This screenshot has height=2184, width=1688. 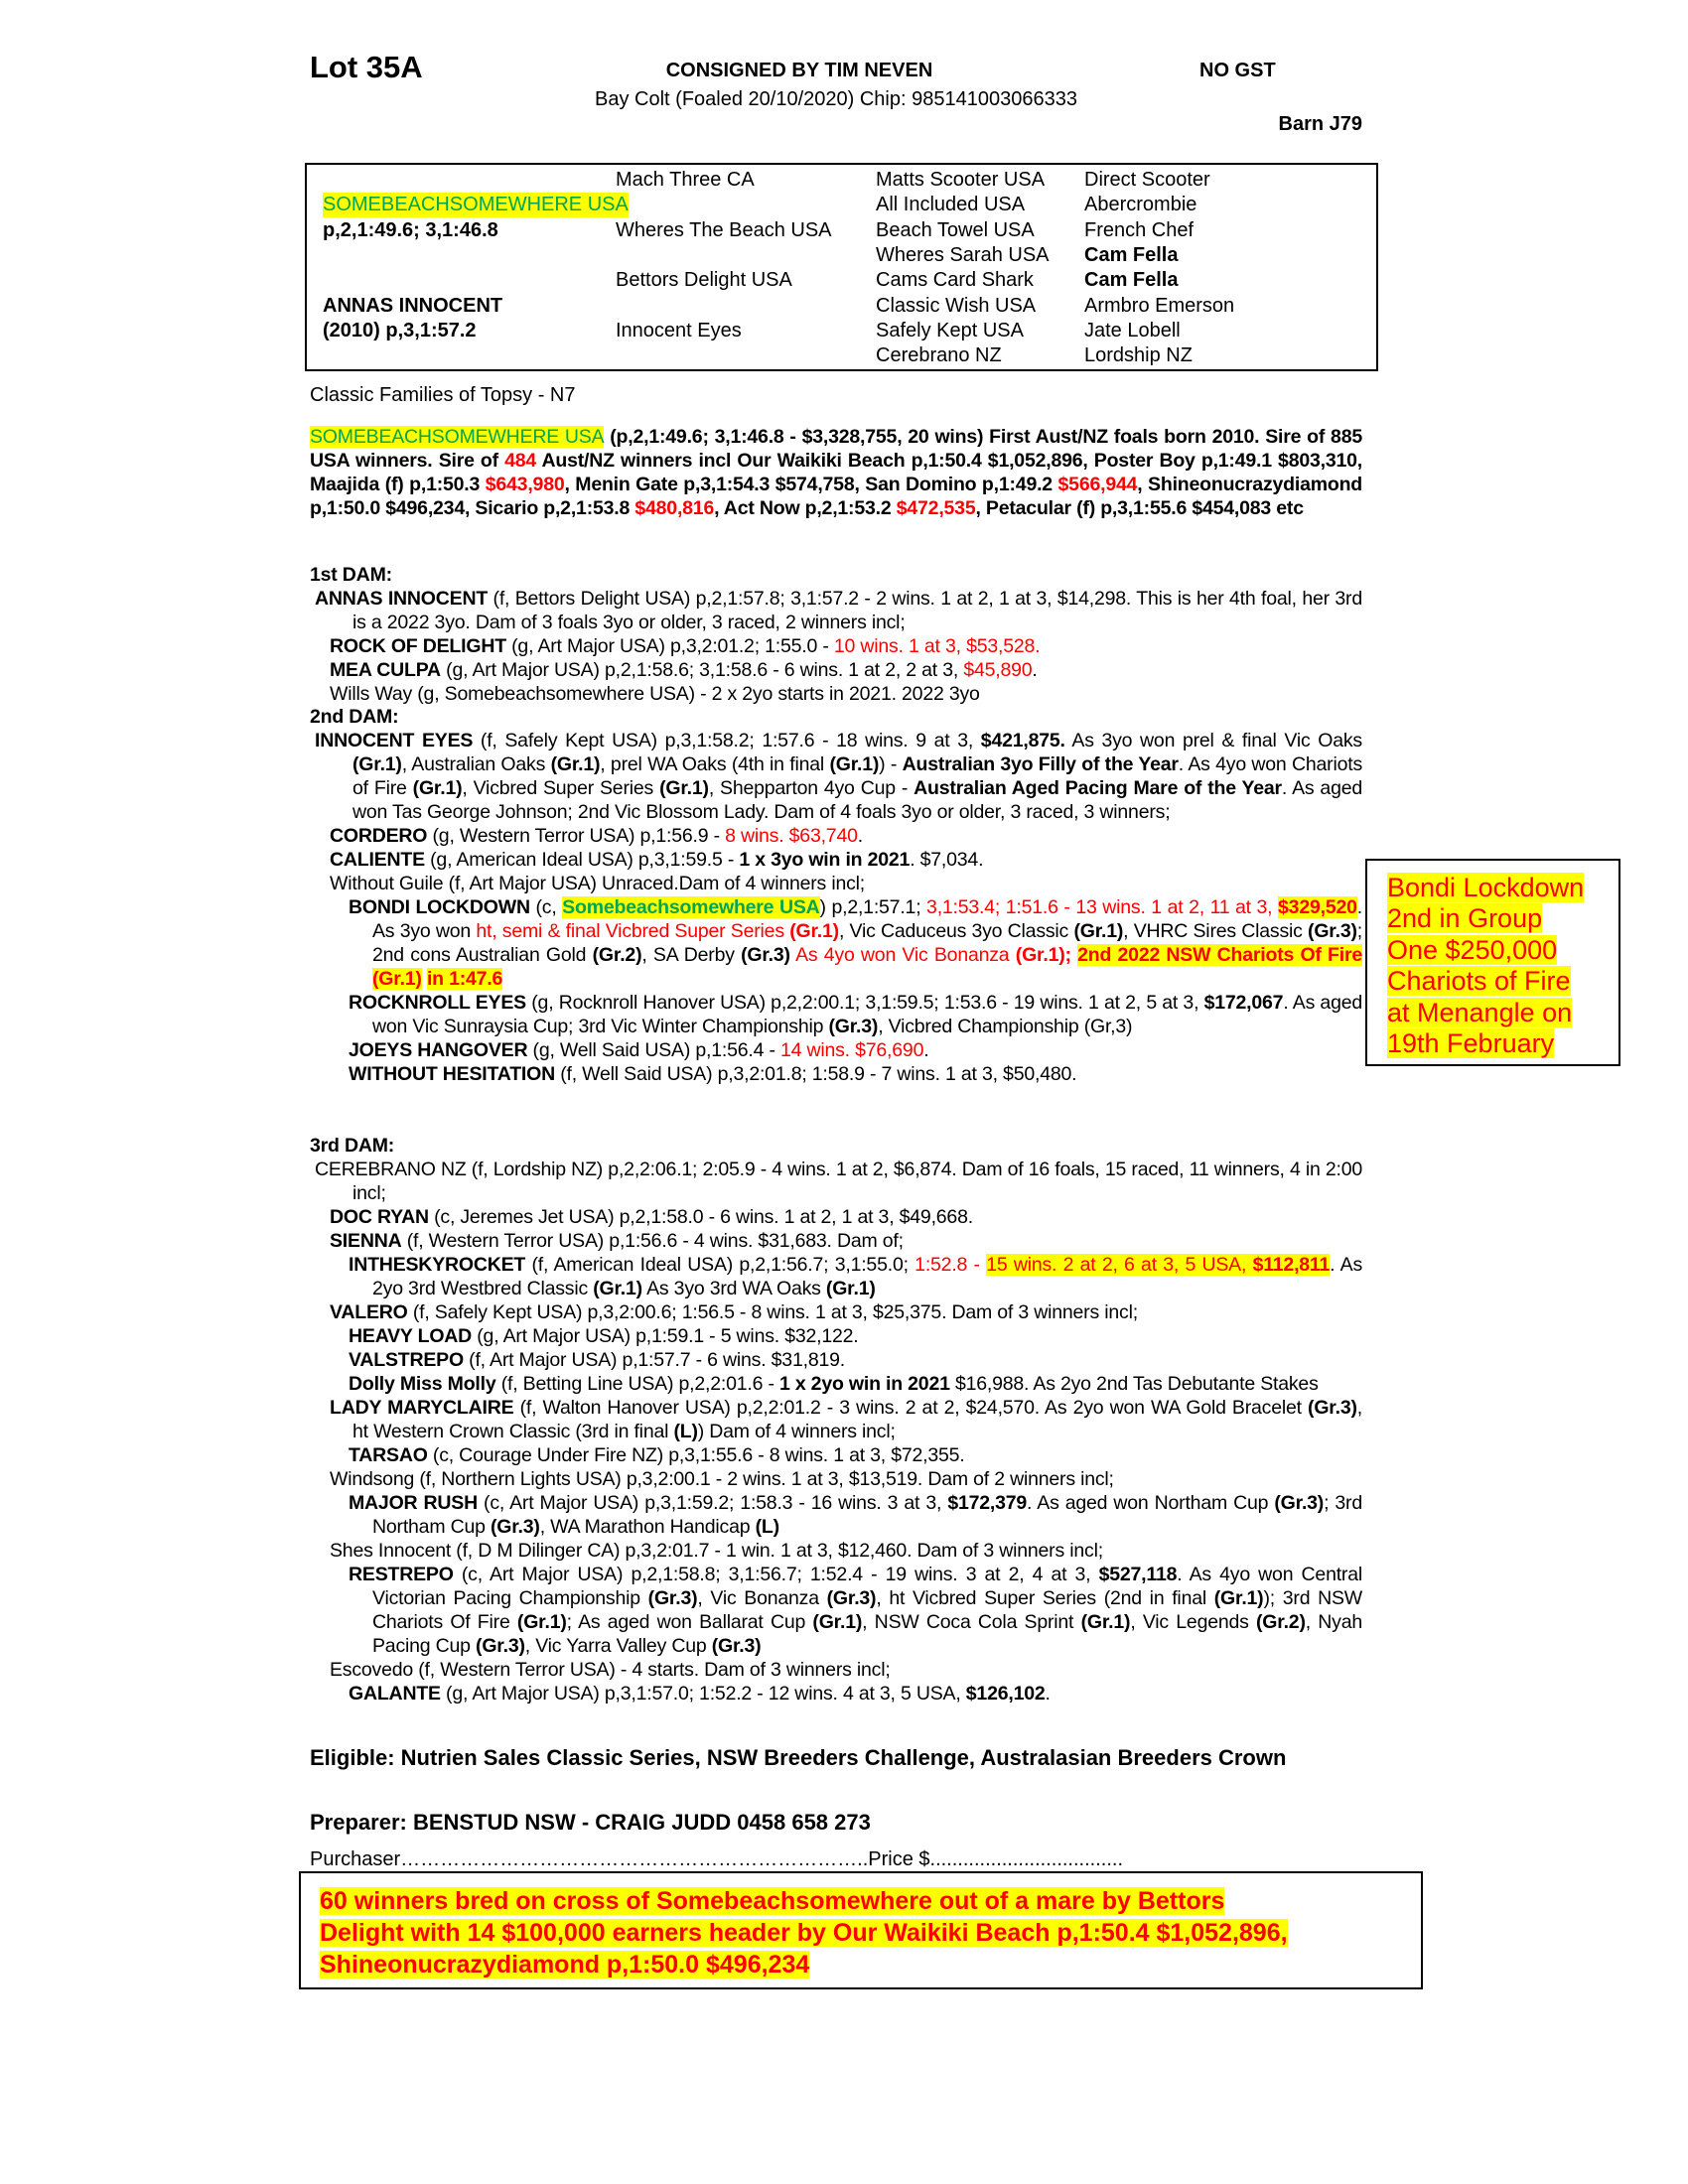 I want to click on gst-status: NO GST, so click(x=1237, y=70).